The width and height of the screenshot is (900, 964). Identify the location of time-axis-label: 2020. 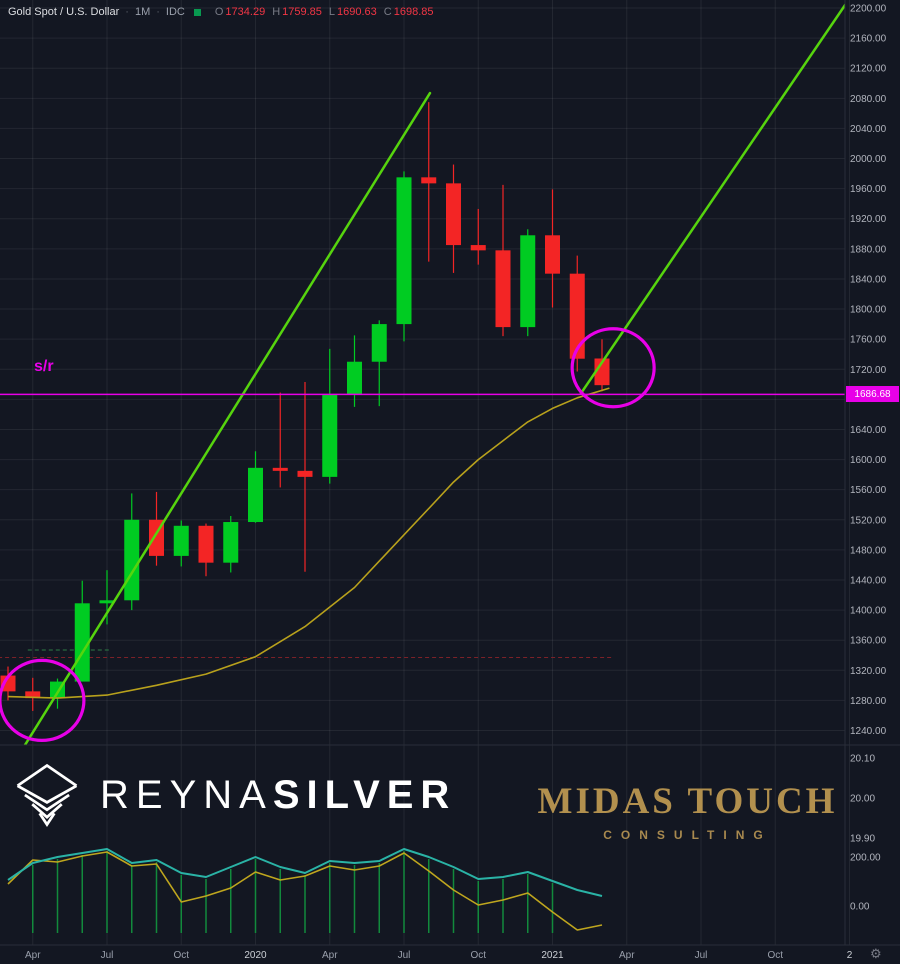
(255, 955).